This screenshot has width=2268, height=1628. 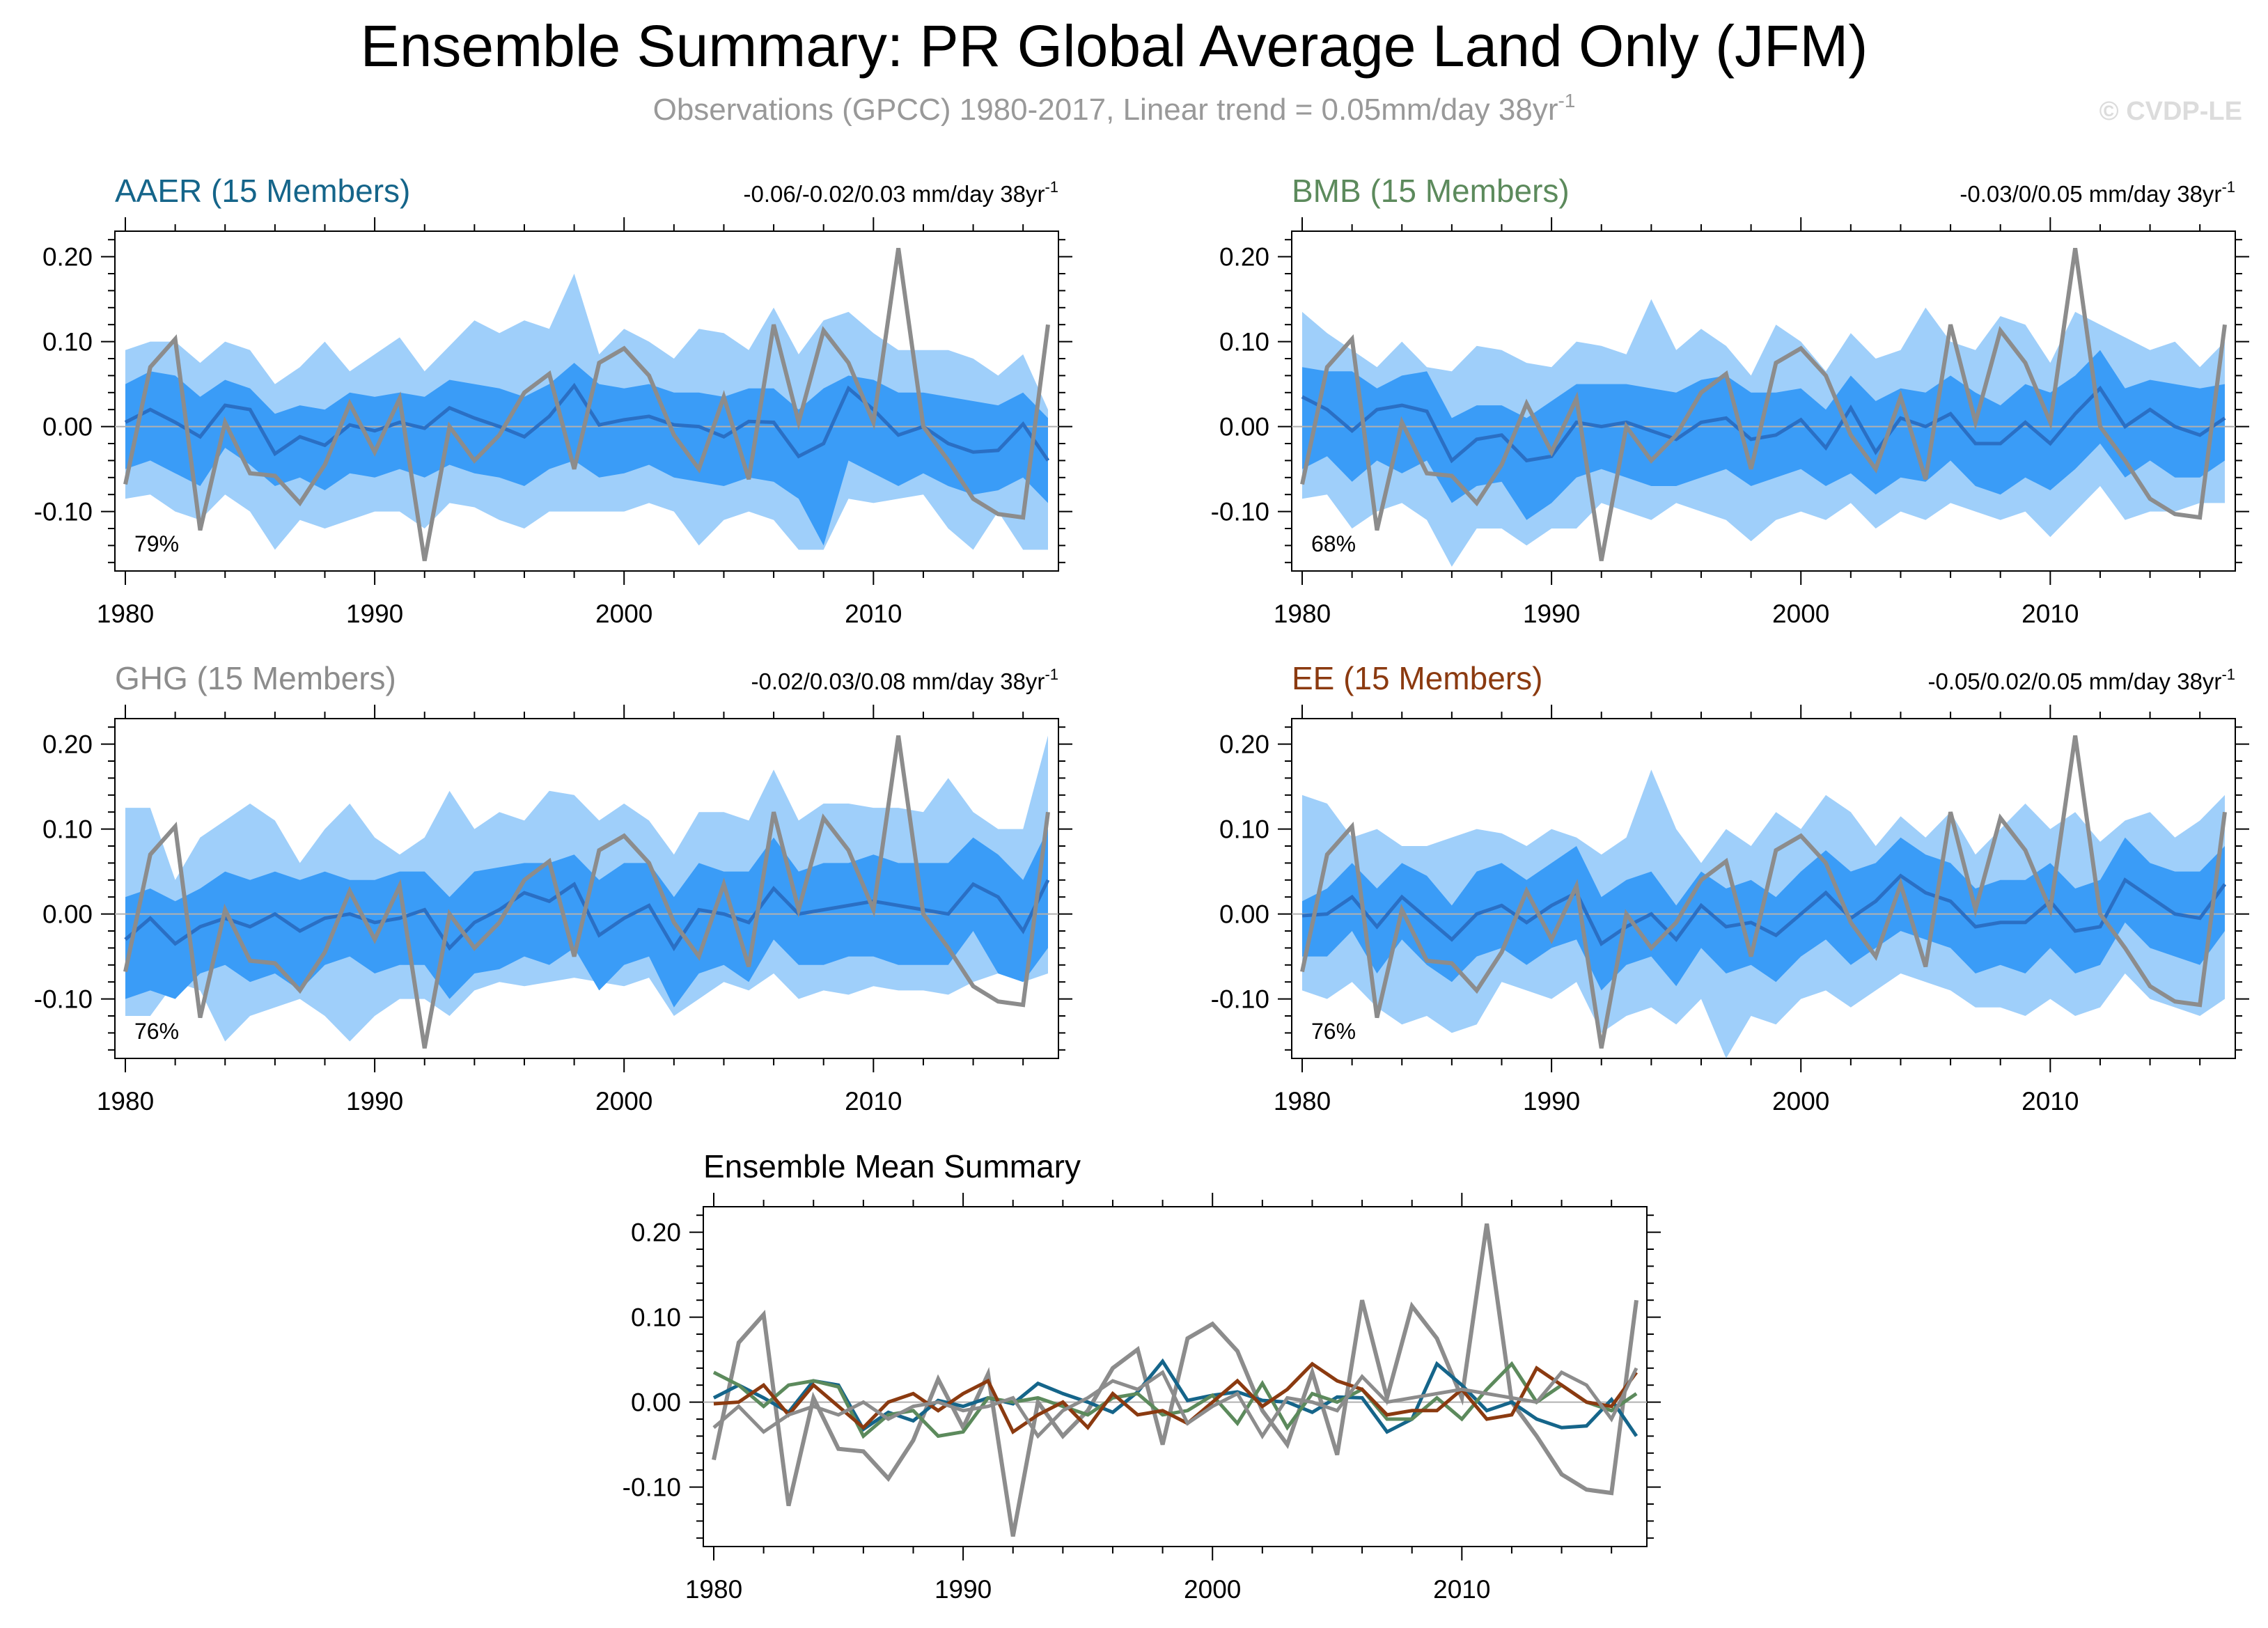 I want to click on trend-text: -0.03/0/0.05 mm/day 38yr, so click(x=2090, y=194).